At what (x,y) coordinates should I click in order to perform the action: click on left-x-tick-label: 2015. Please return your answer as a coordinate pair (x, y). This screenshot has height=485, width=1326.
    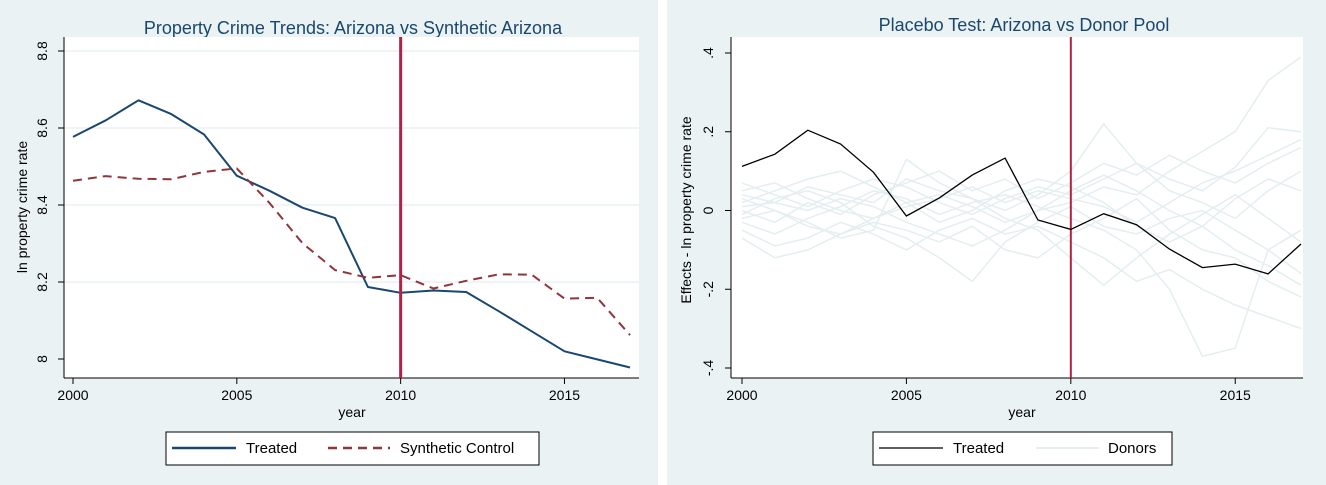
    Looking at the image, I should click on (564, 395).